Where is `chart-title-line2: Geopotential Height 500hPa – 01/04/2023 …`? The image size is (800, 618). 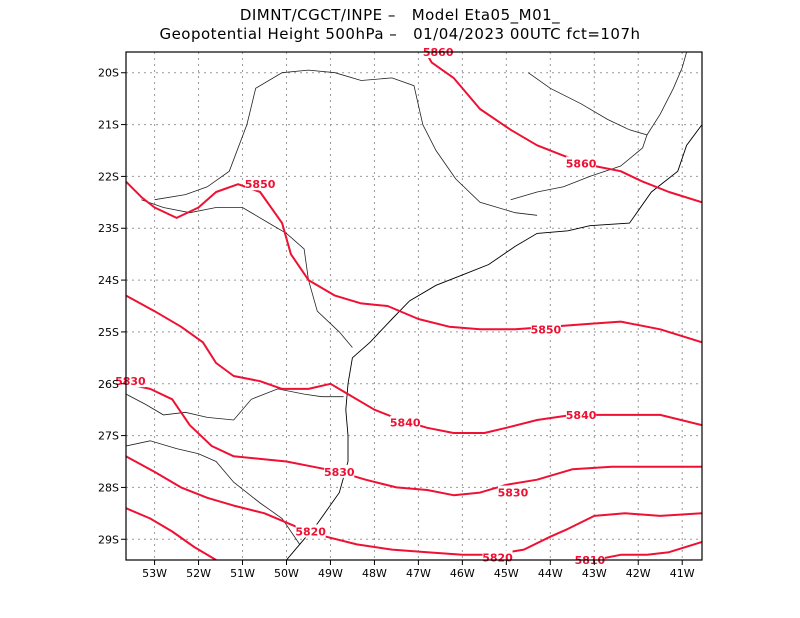
chart-title-line2: Geopotential Height 500hPa – 01/04/2023 … is located at coordinates (400, 34).